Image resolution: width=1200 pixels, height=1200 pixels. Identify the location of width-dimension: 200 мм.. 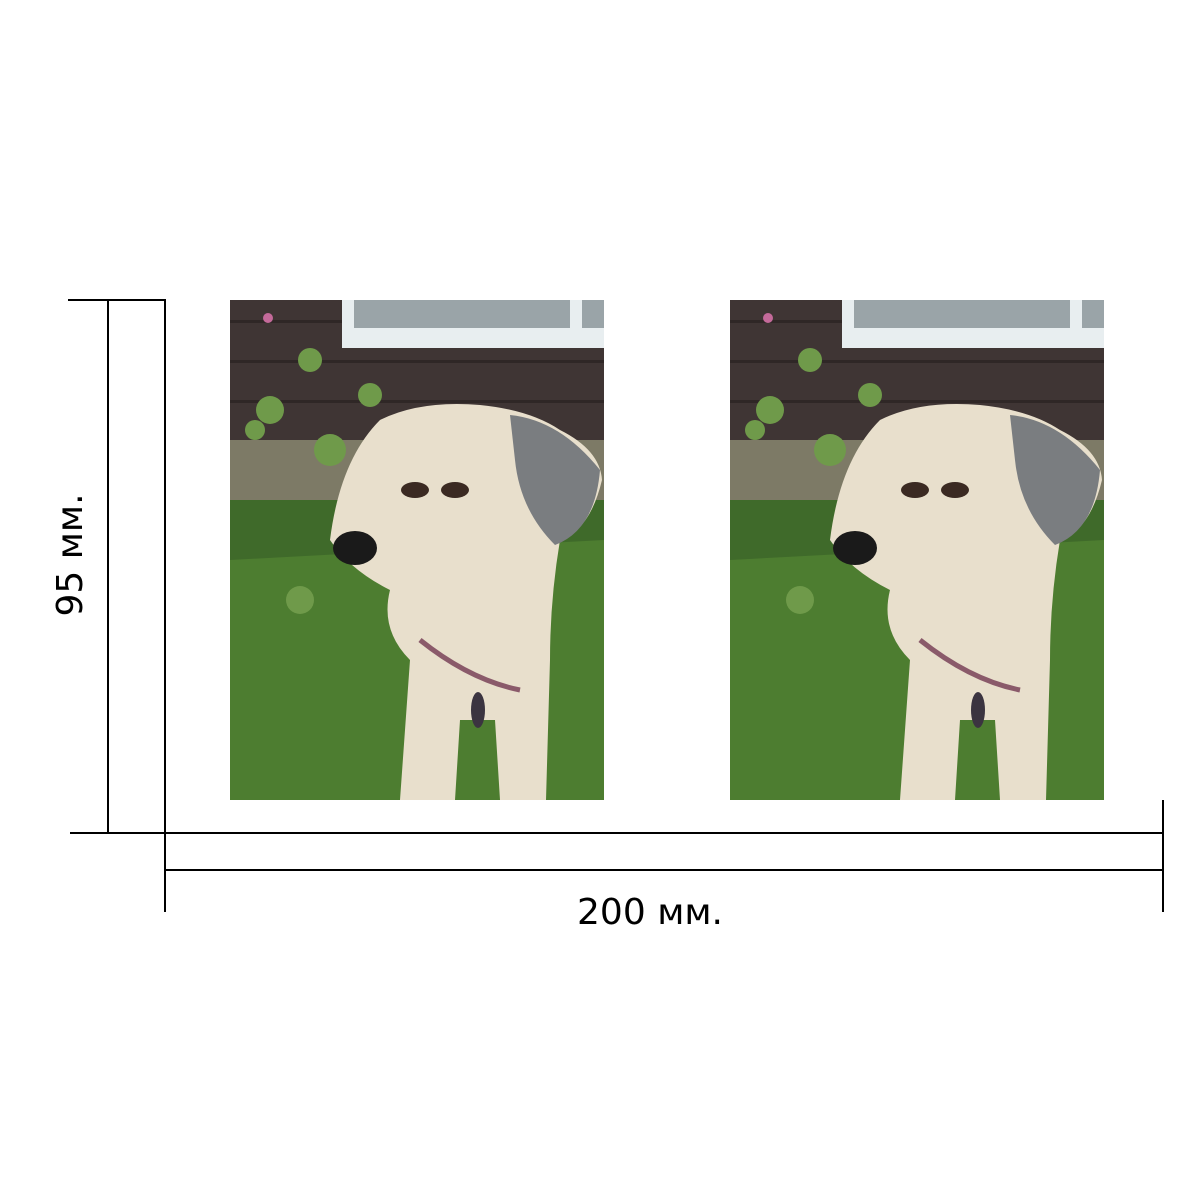
(664, 866).